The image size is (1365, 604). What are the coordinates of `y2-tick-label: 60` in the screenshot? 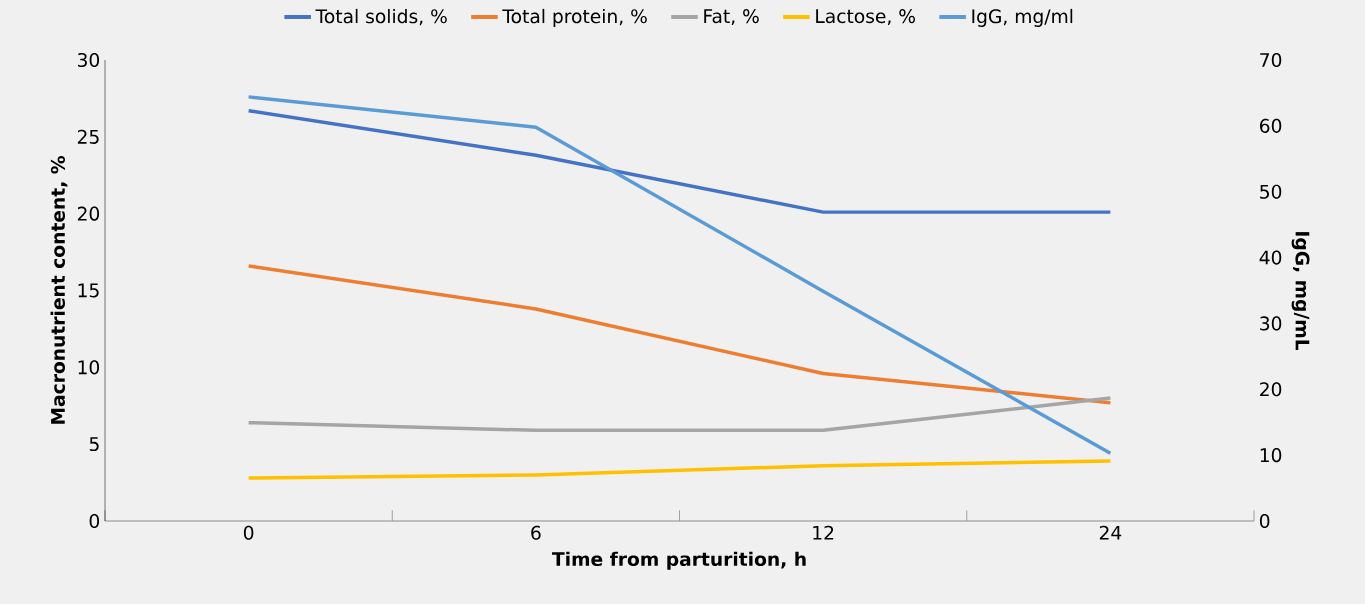 It's located at (1271, 125).